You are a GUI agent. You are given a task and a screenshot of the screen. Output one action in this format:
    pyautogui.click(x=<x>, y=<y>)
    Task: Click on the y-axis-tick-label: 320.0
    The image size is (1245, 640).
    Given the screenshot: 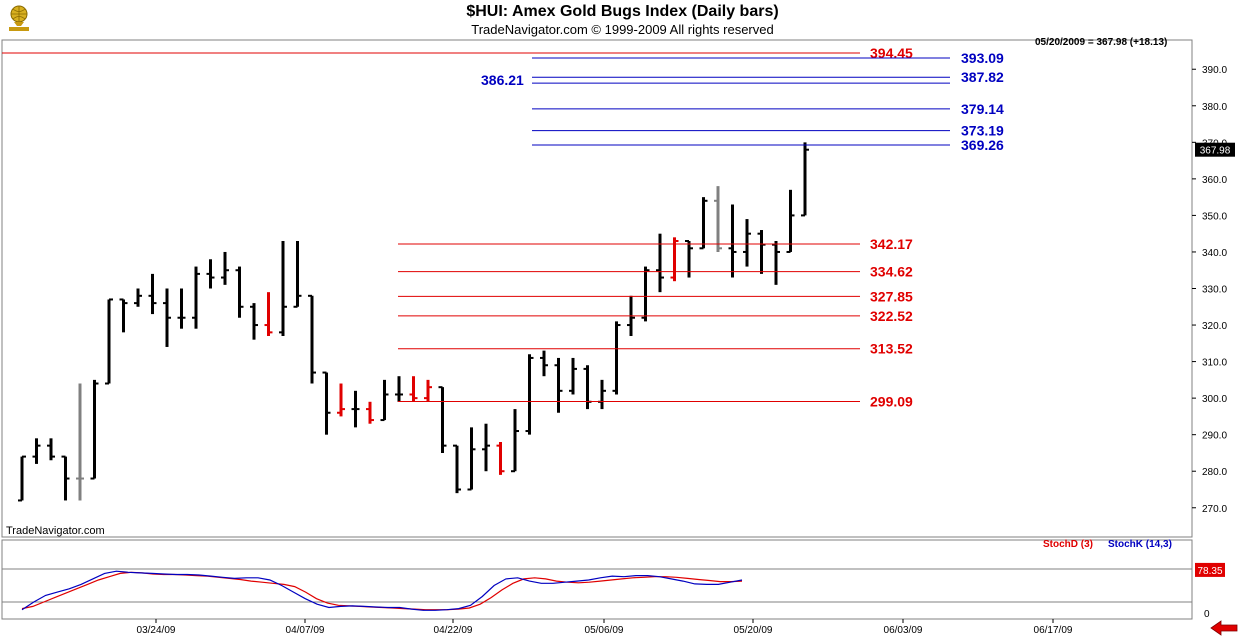 What is the action you would take?
    pyautogui.click(x=1214, y=326)
    